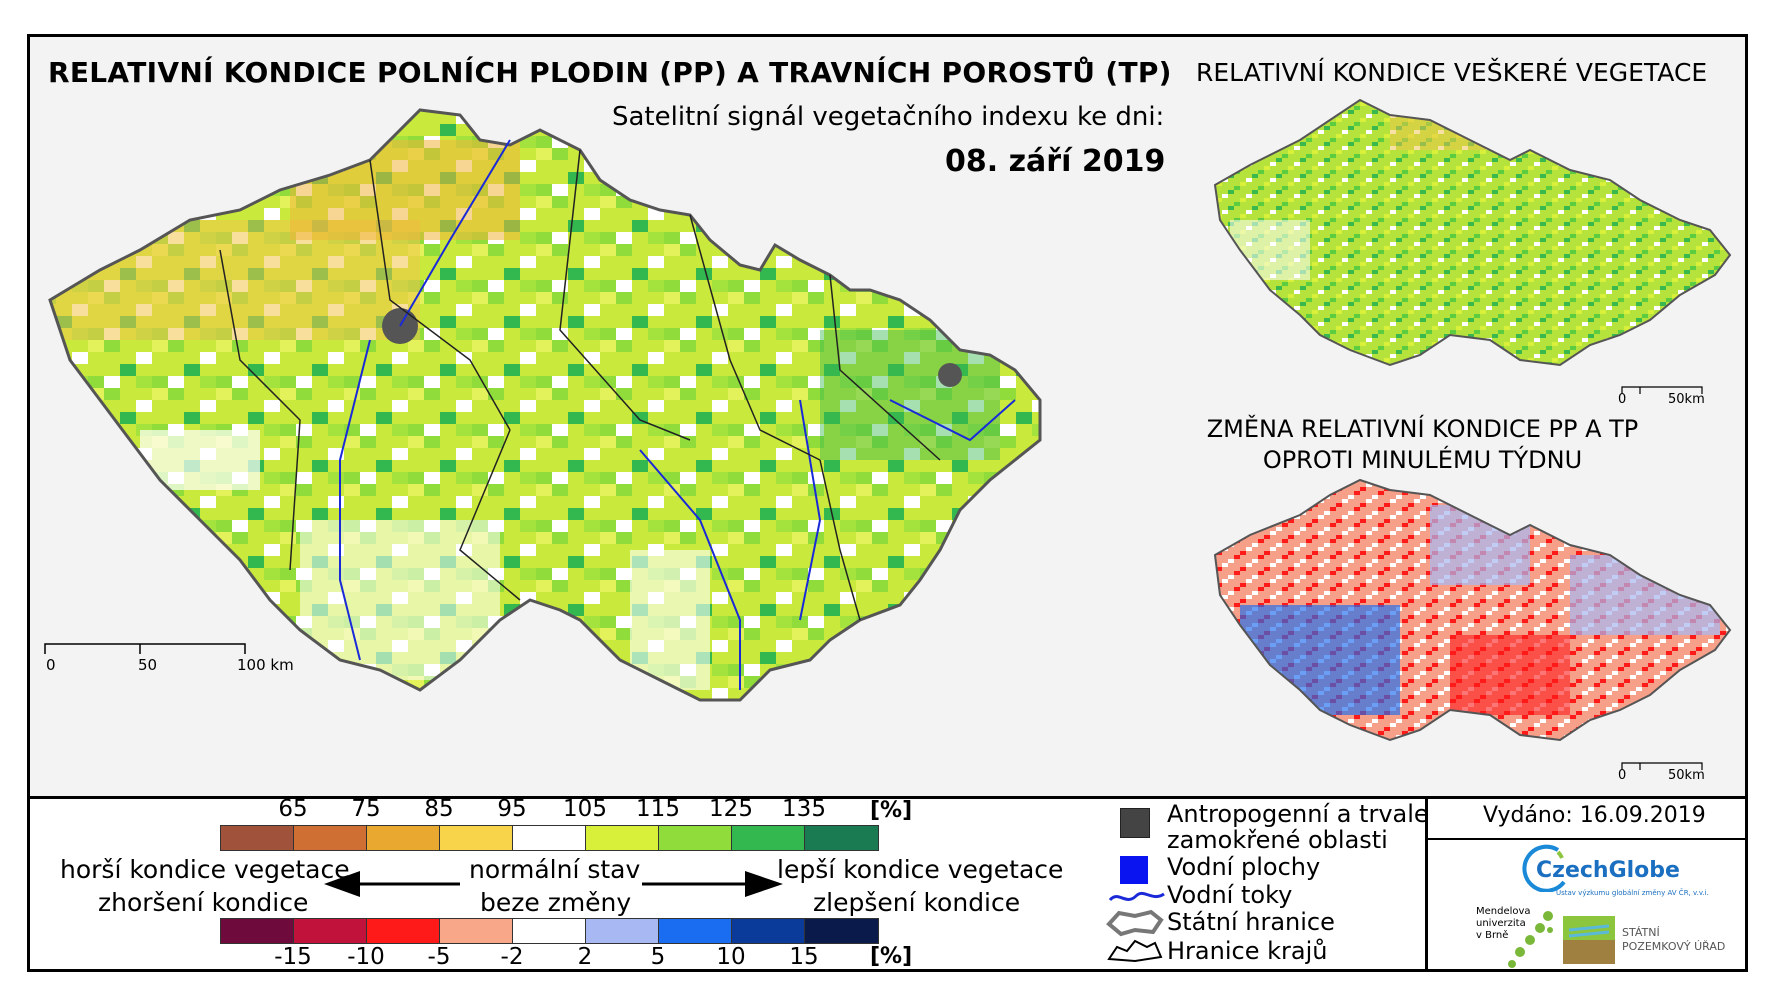  I want to click on main-scale-100: 100 km, so click(265, 665).